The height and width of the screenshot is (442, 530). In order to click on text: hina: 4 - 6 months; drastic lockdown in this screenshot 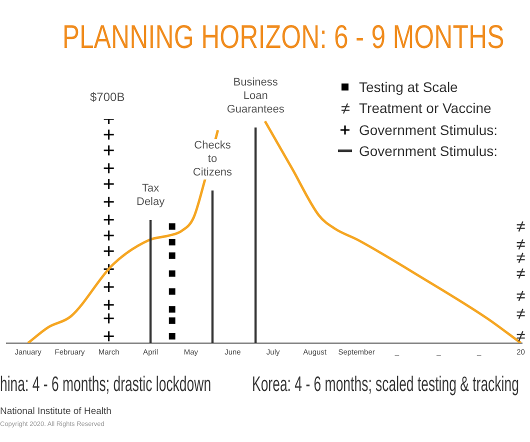, I will do `click(106, 385)`.